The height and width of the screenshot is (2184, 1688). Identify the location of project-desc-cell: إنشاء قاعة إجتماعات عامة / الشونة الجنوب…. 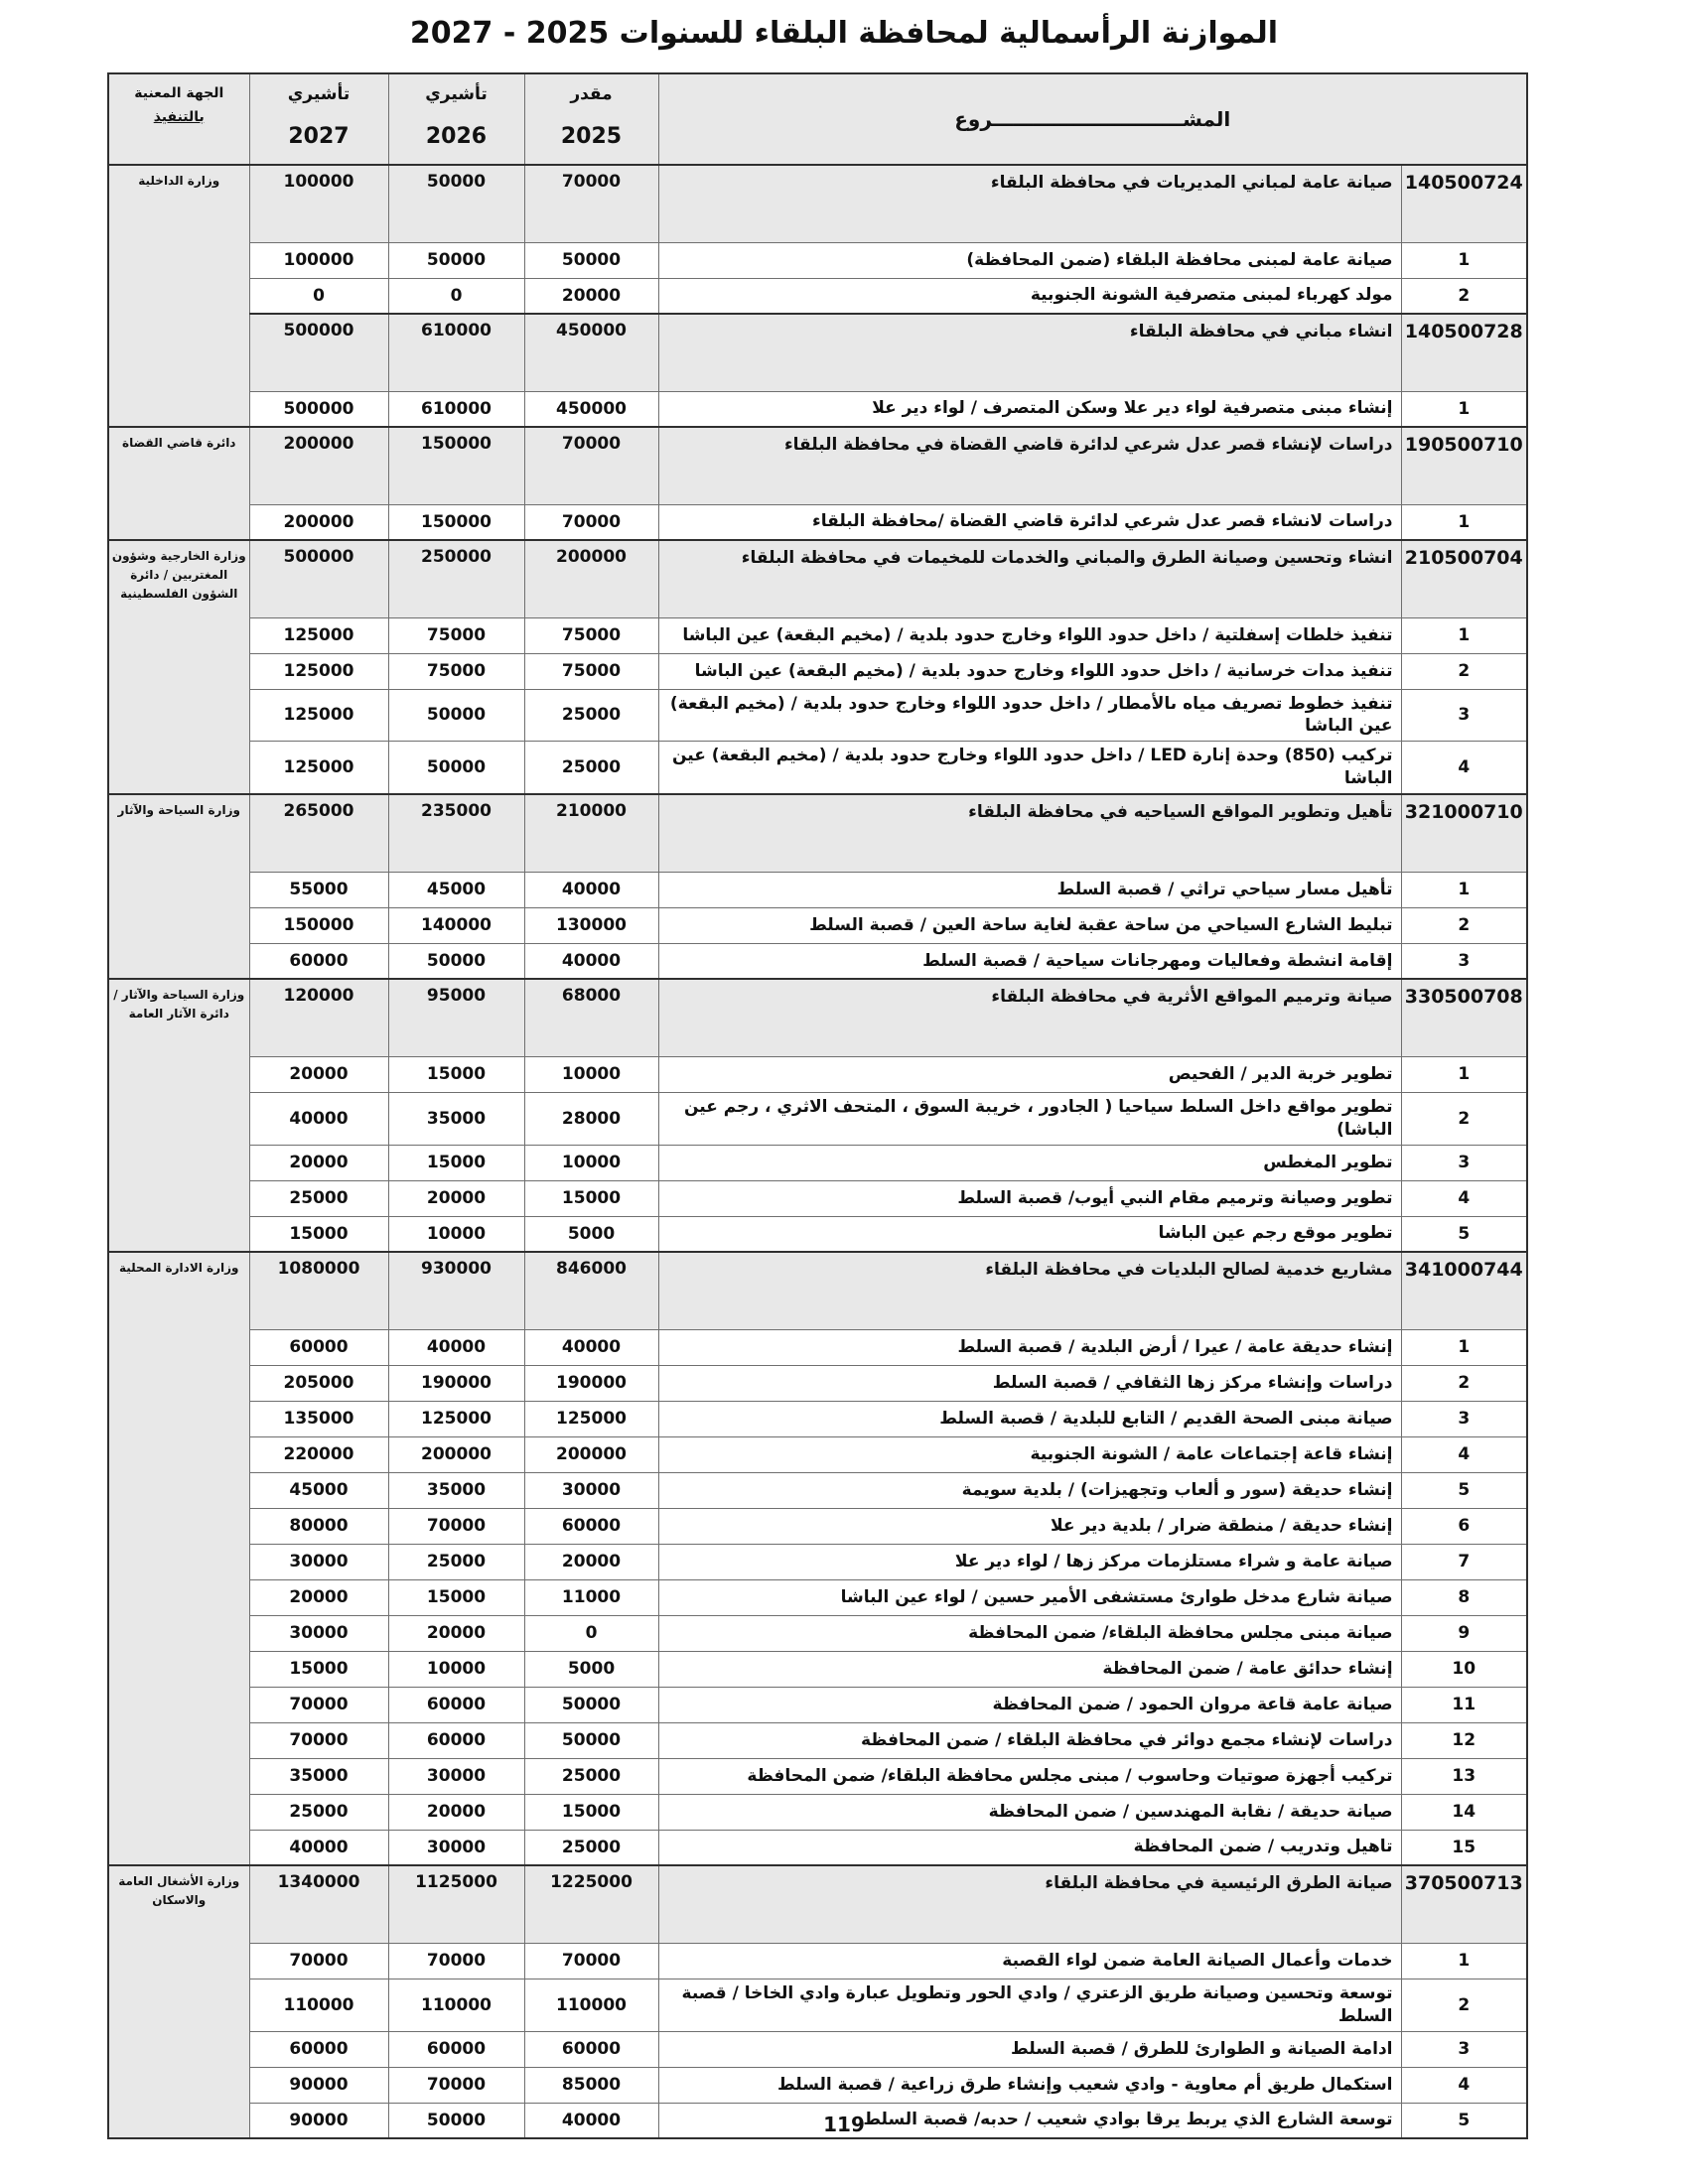
(1029, 1454).